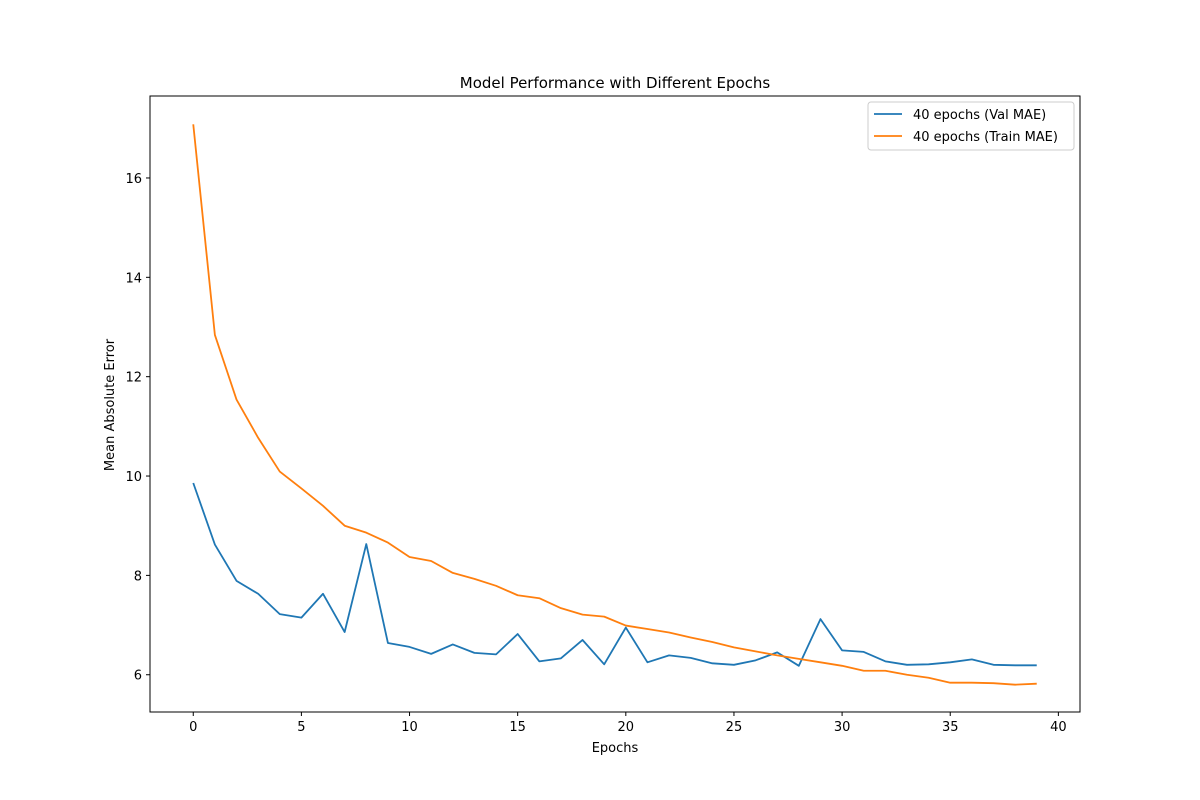  What do you see at coordinates (133, 477) in the screenshot?
I see `y-tick-label: 10` at bounding box center [133, 477].